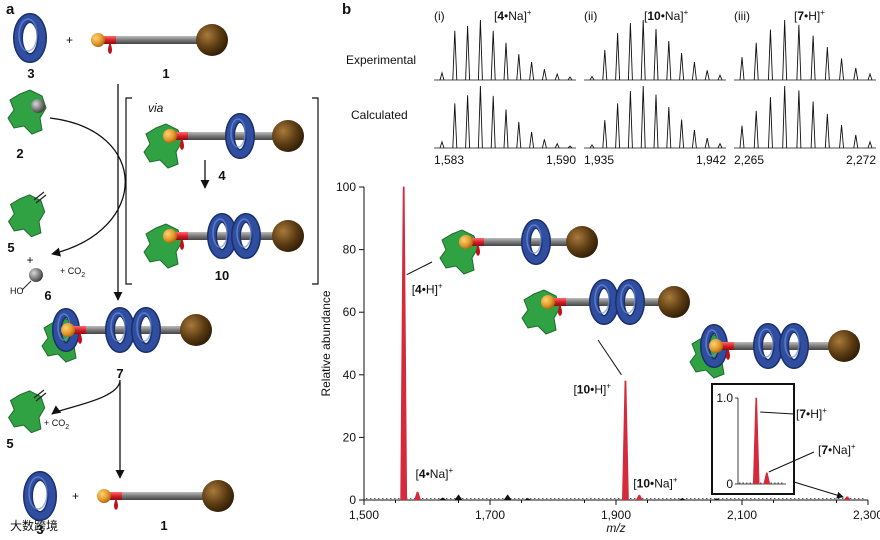 Image resolution: width=880 pixels, height=540 pixels. I want to click on y-tick-label-40: 40, so click(350, 375).